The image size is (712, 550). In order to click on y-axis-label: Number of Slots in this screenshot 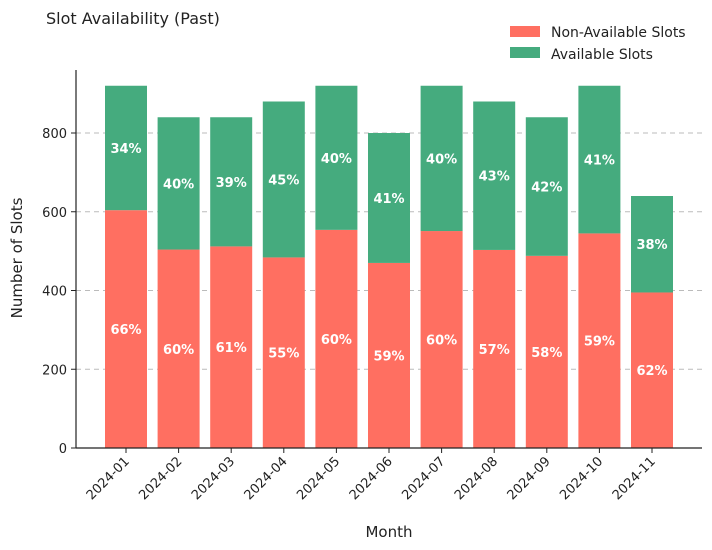, I will do `click(17, 257)`.